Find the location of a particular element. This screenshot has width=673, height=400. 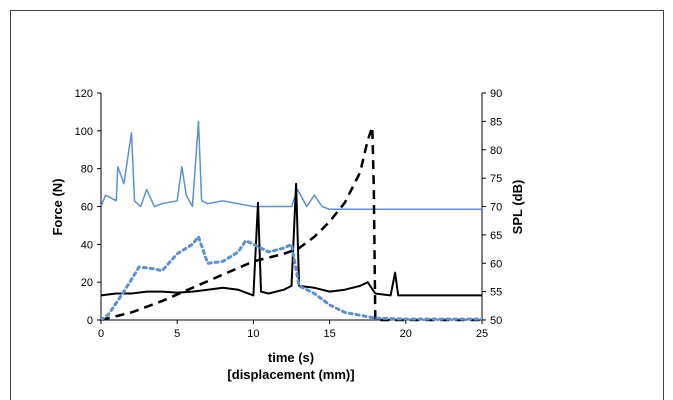

y-right-tick-label: 85 is located at coordinates (496, 122).